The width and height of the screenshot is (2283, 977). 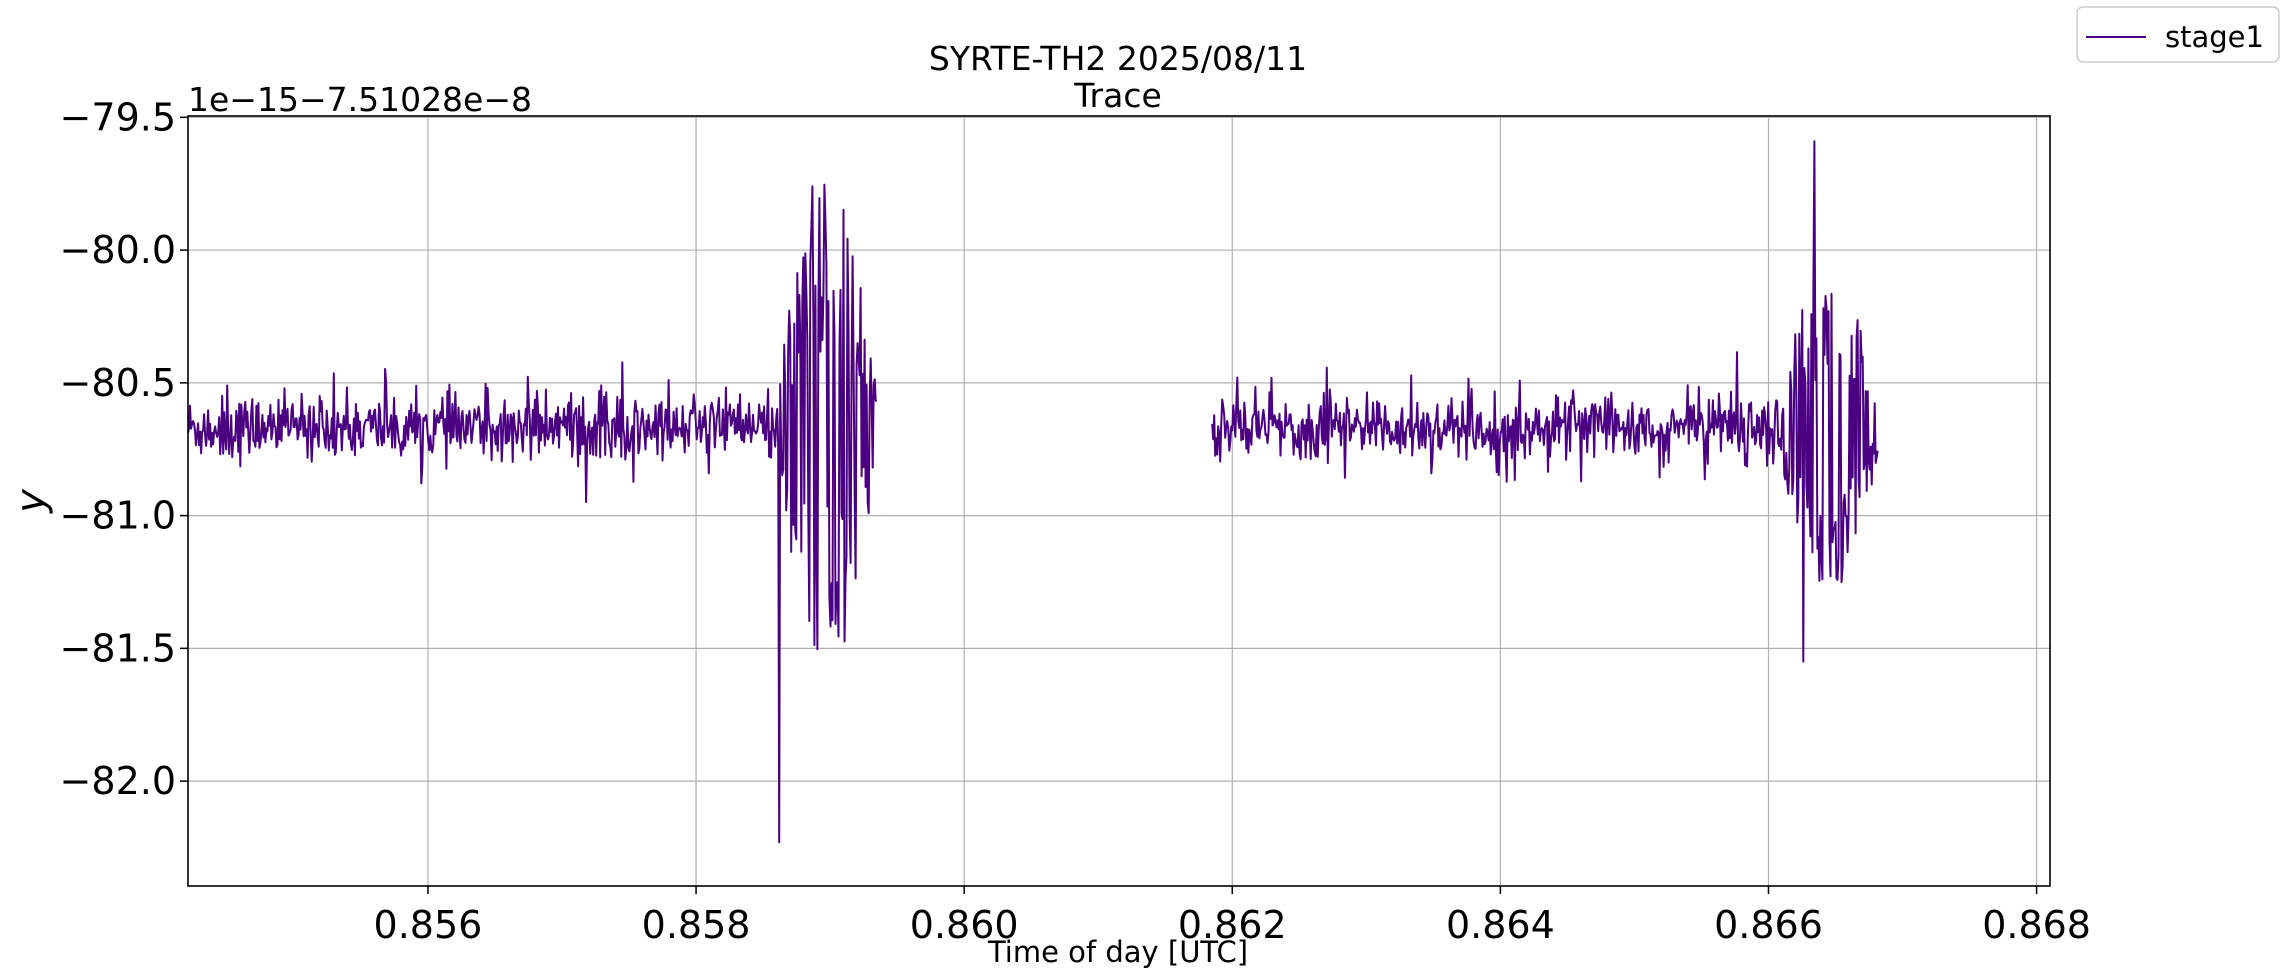 What do you see at coordinates (360, 99) in the screenshot?
I see `offset-text: 1e−15−7.51028e−8` at bounding box center [360, 99].